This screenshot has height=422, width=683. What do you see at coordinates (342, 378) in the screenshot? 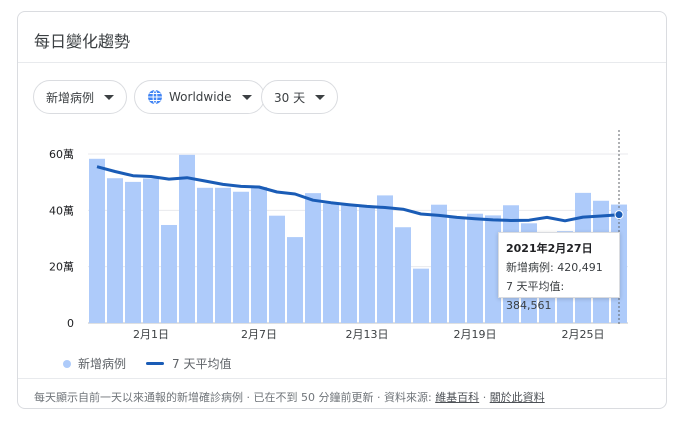
I see `footer-divider` at bounding box center [342, 378].